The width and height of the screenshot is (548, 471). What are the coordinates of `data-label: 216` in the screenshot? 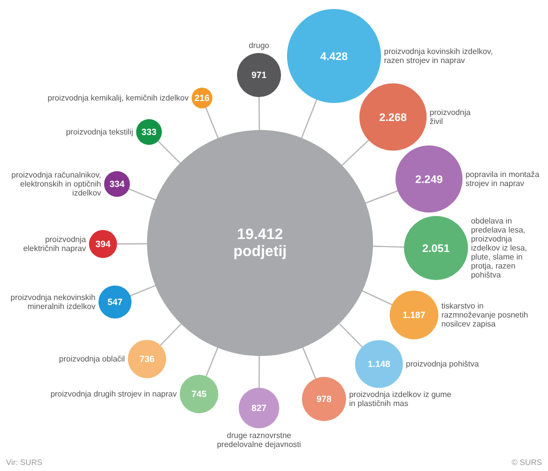 It's located at (202, 98).